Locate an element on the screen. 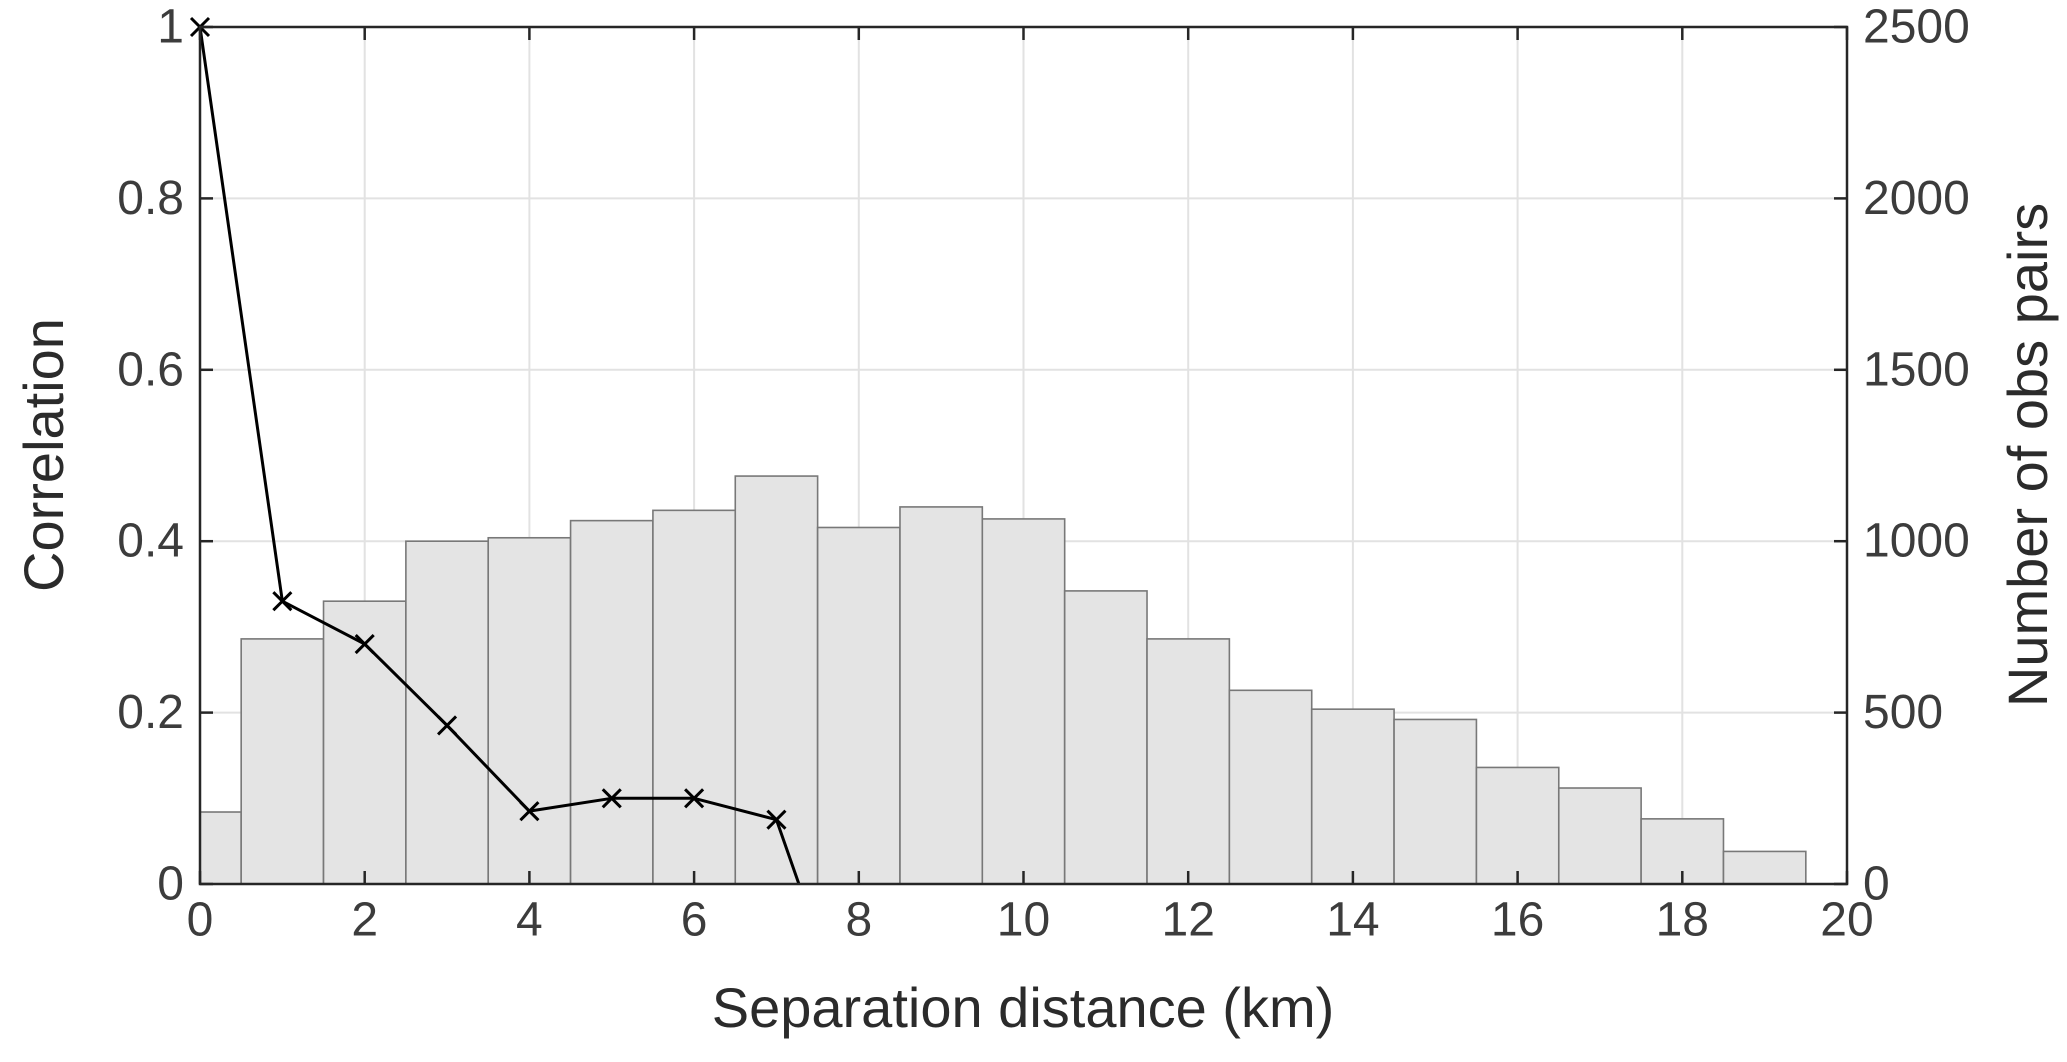 This screenshot has height=1062, width=2067. x-tick-label: 10 is located at coordinates (1023, 920).